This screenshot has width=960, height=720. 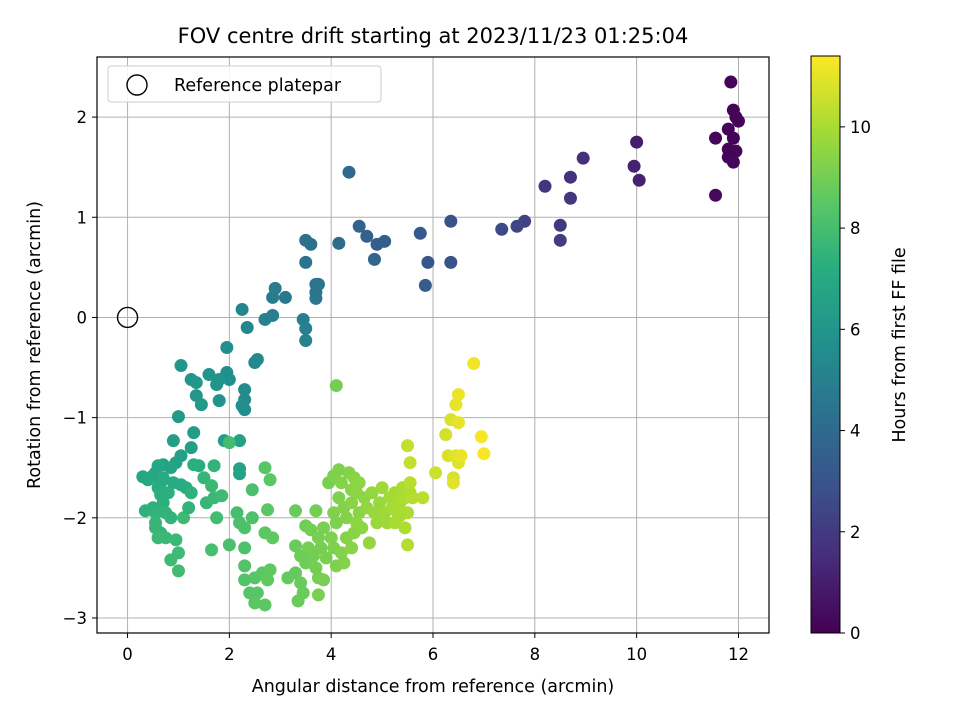 I want to click on y-axis-label: Rotation from reference (arcmin), so click(x=35, y=345).